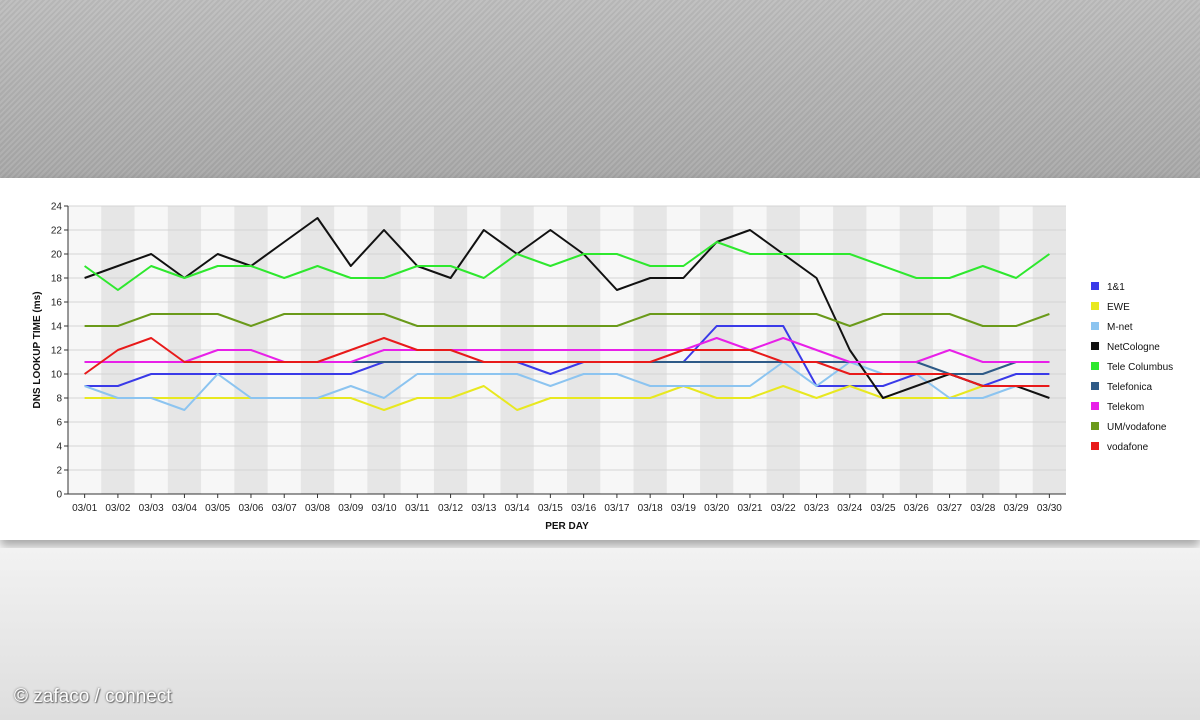  Describe the element at coordinates (916, 508) in the screenshot. I see `x-tick-label: 03/26` at that location.